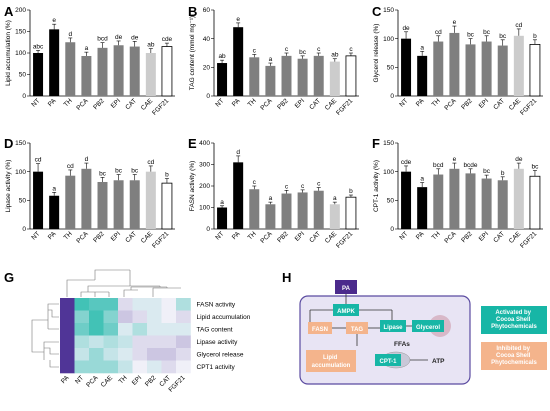 This screenshot has width=550, height=411. I want to click on panel-label-d: D, so click(8, 143).